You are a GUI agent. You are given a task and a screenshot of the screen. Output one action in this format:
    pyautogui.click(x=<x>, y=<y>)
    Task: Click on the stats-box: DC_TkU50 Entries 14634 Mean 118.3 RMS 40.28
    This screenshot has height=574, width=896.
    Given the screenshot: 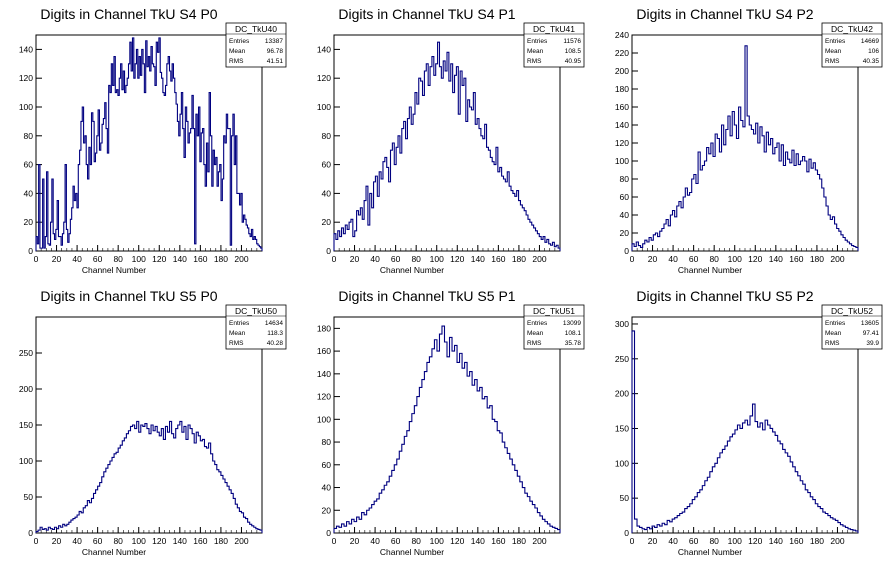 What is the action you would take?
    pyautogui.click(x=256, y=327)
    